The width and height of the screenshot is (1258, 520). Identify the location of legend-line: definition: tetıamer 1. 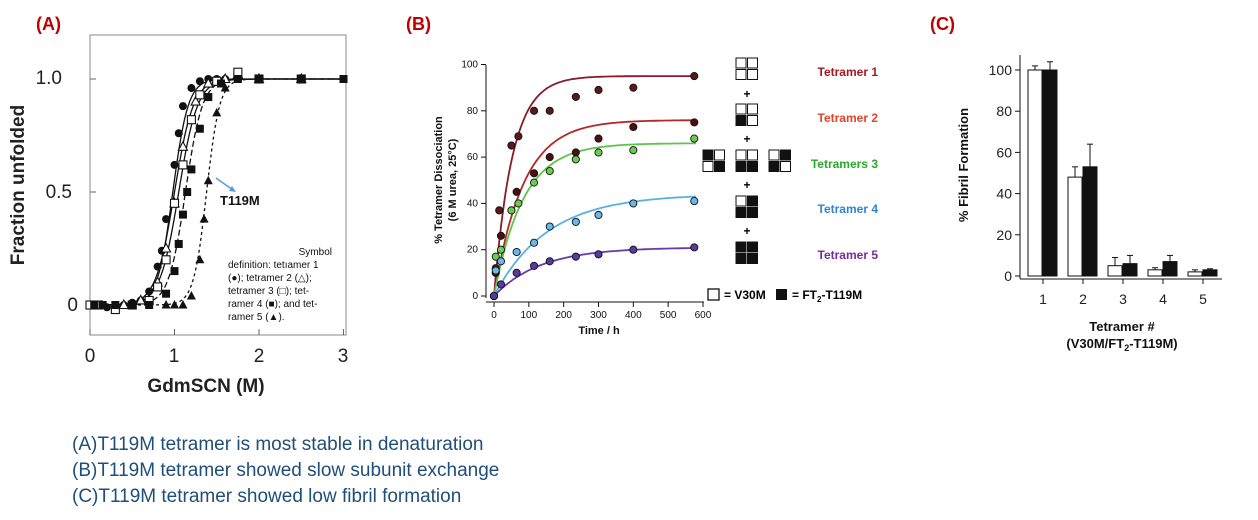
(273, 265).